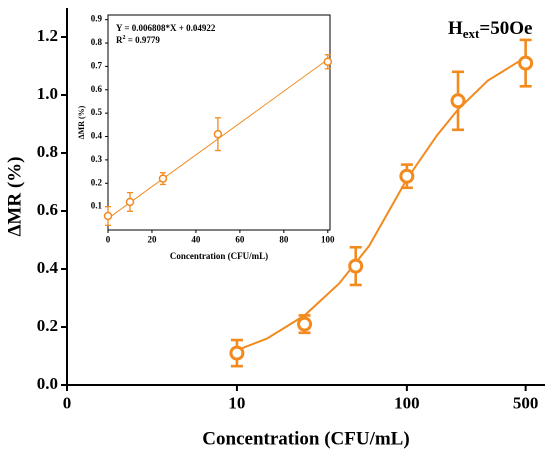 This screenshot has width=550, height=456. Describe the element at coordinates (47, 93) in the screenshot. I see `y-tick-label: 1.0` at that location.